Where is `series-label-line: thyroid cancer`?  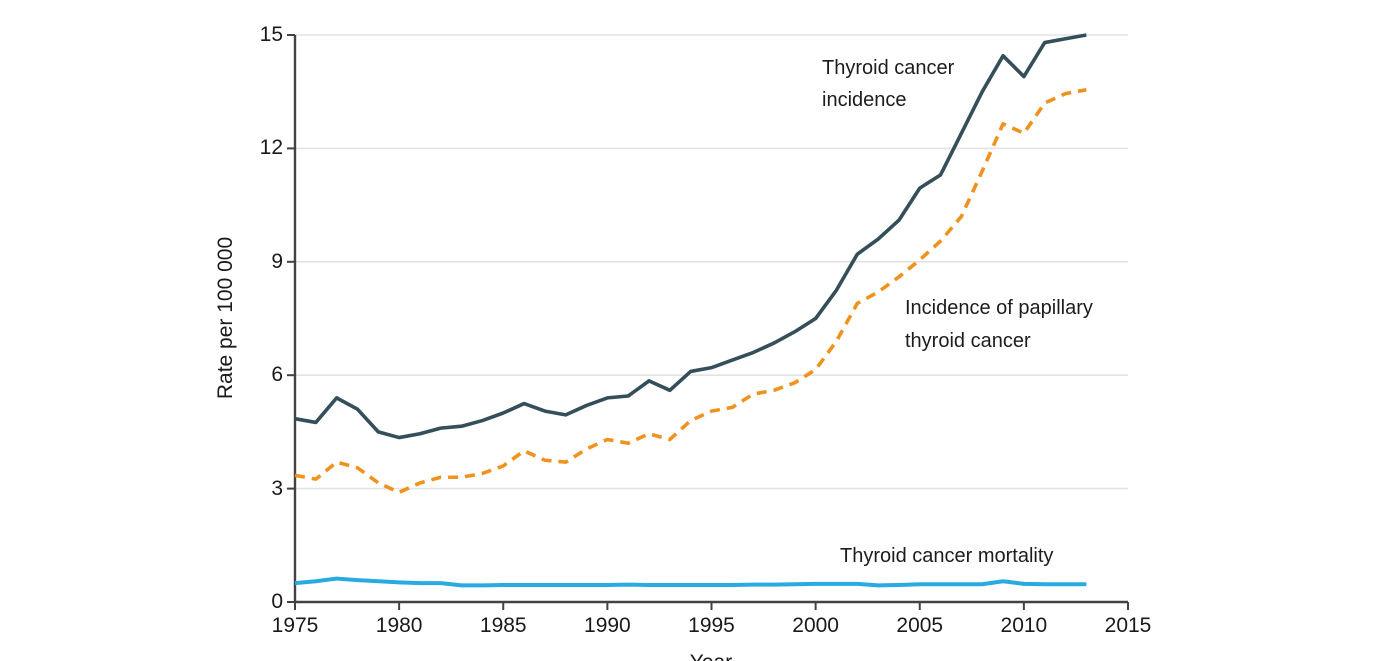 series-label-line: thyroid cancer is located at coordinates (968, 341).